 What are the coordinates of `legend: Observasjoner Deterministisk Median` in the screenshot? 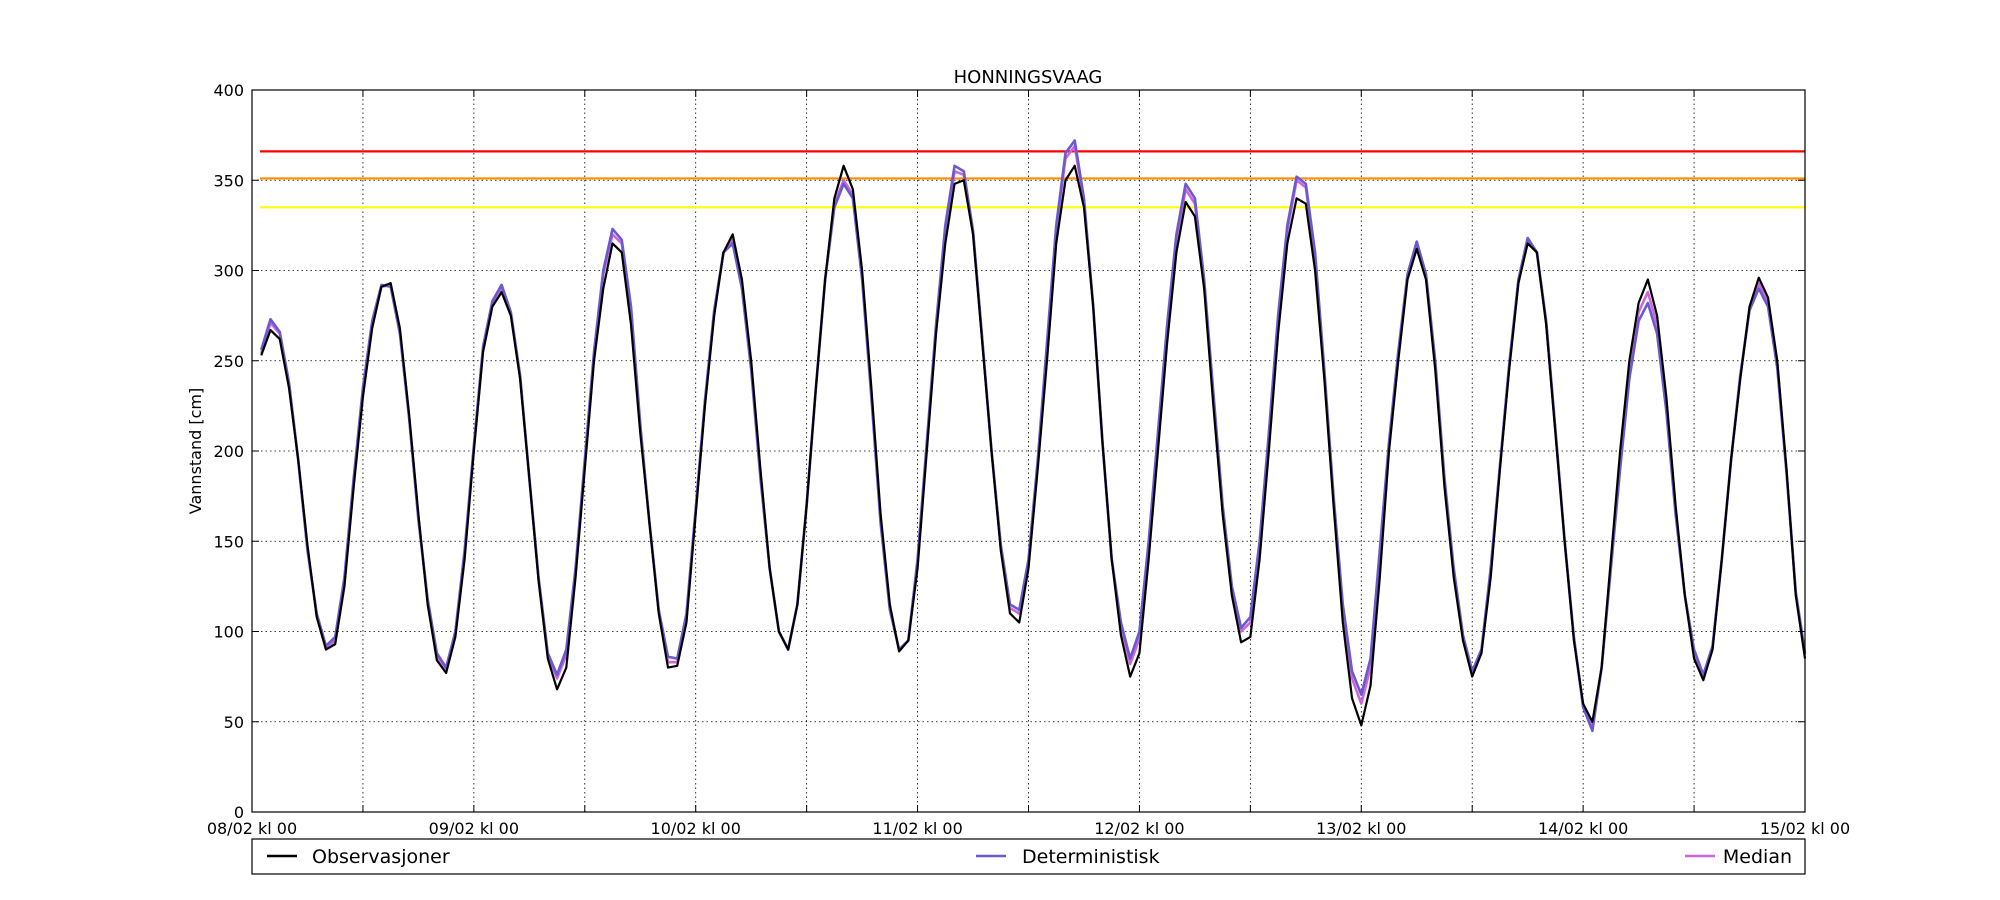 It's located at (1028, 856).